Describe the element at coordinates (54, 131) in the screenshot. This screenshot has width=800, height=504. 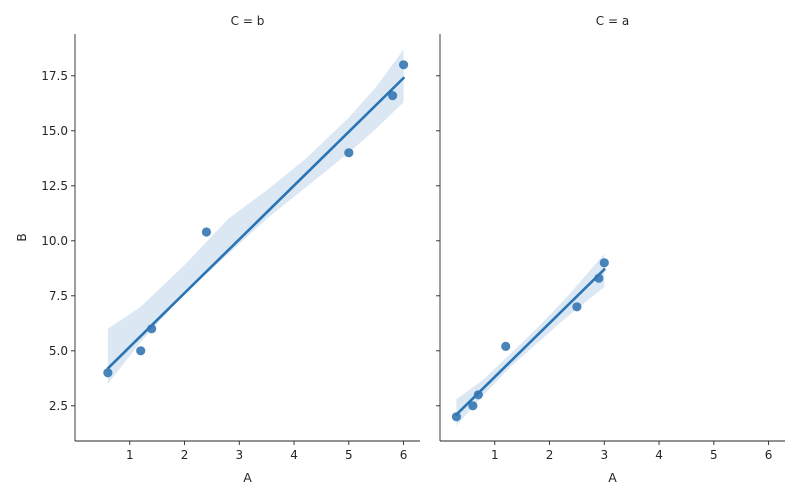
I see `y-tick-label: 15.0` at that location.